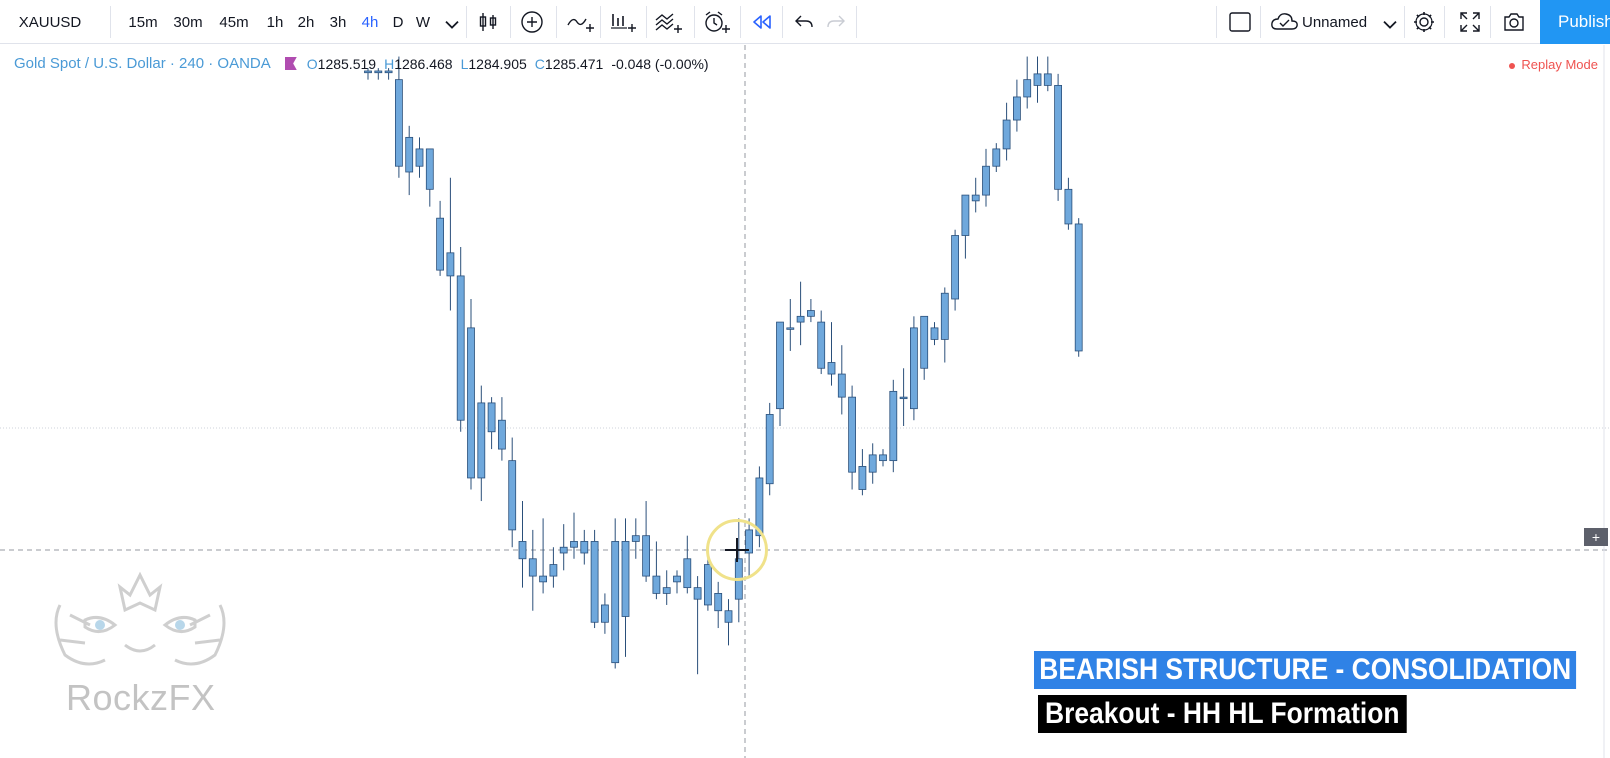  Describe the element at coordinates (1285, 22) in the screenshot. I see `cloud-icon` at that location.